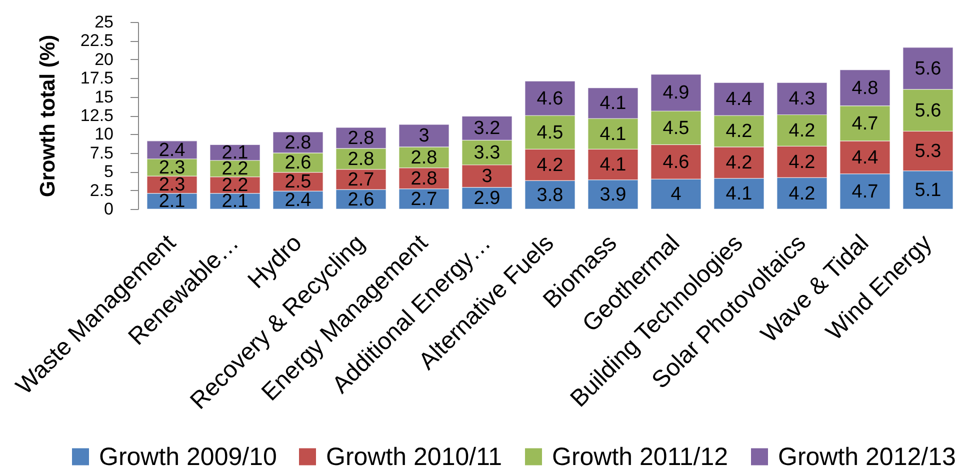 This screenshot has height=468, width=972. I want to click on legend-label: Growth 2011/12, so click(640, 455).